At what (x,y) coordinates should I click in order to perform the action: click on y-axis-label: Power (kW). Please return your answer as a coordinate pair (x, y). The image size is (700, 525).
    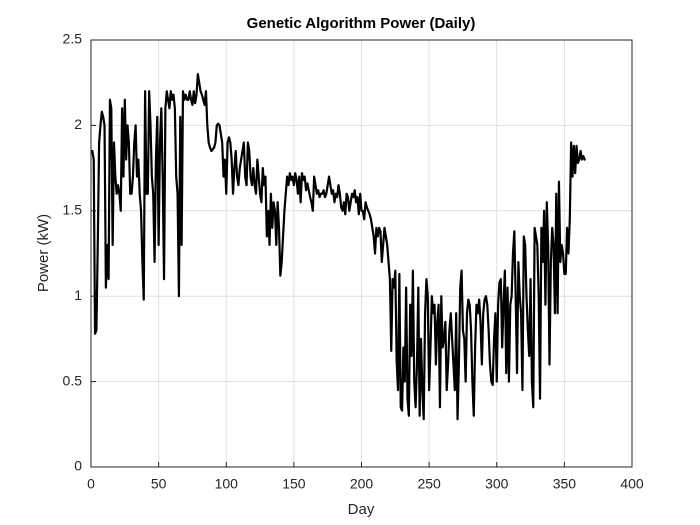
    Looking at the image, I should click on (43, 253).